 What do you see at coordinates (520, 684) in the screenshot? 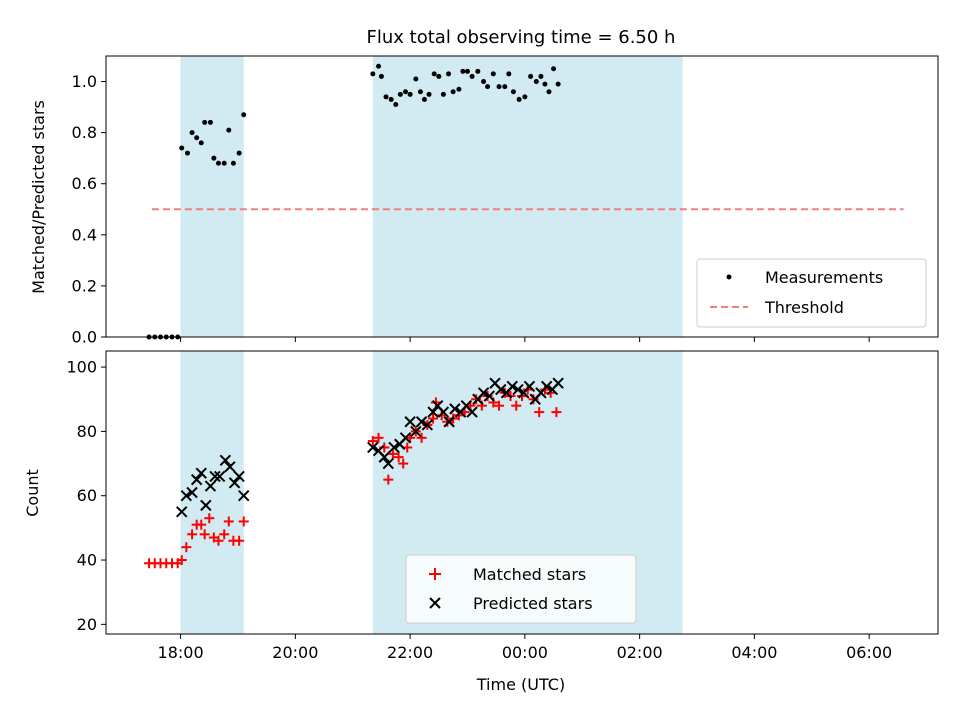
I see `bottom-x-axis-label: Time (UTC)` at bounding box center [520, 684].